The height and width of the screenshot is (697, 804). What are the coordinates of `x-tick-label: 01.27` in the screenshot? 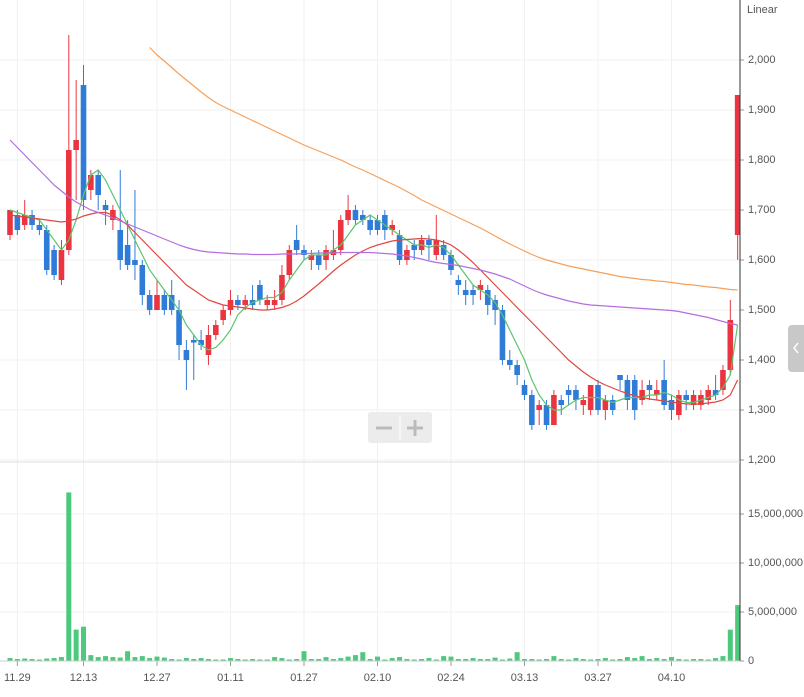 It's located at (304, 678).